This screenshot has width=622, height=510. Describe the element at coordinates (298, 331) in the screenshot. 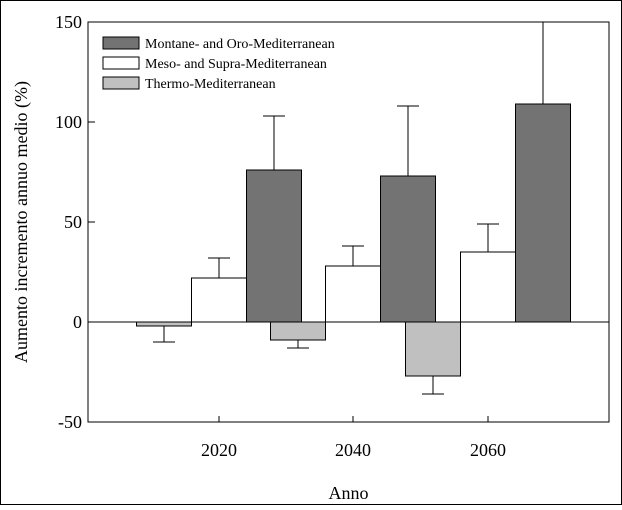

I see `bar-thermo-mediterranean-2040` at that location.